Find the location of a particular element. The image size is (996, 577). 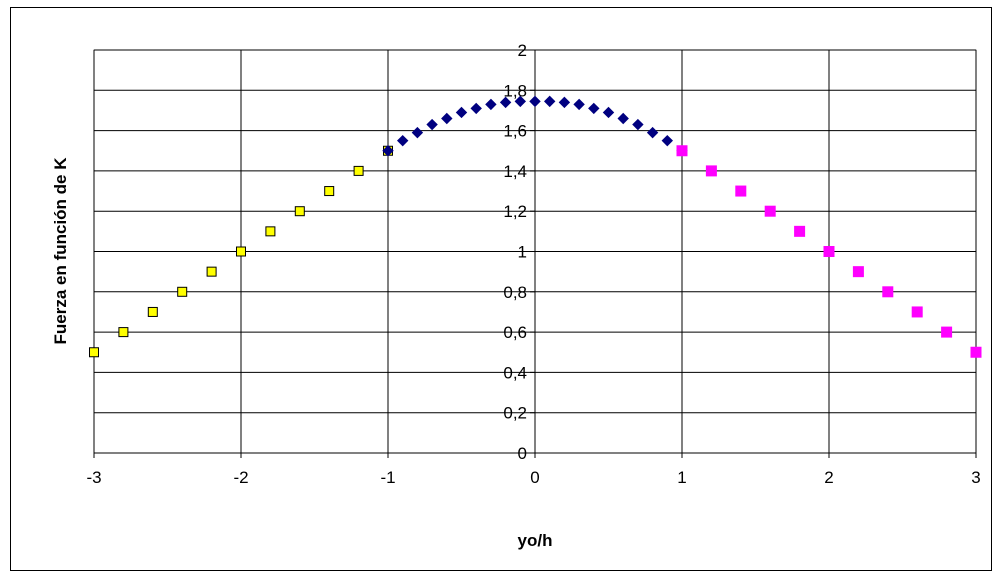

y-tick-label: 1,6 is located at coordinates (515, 131).